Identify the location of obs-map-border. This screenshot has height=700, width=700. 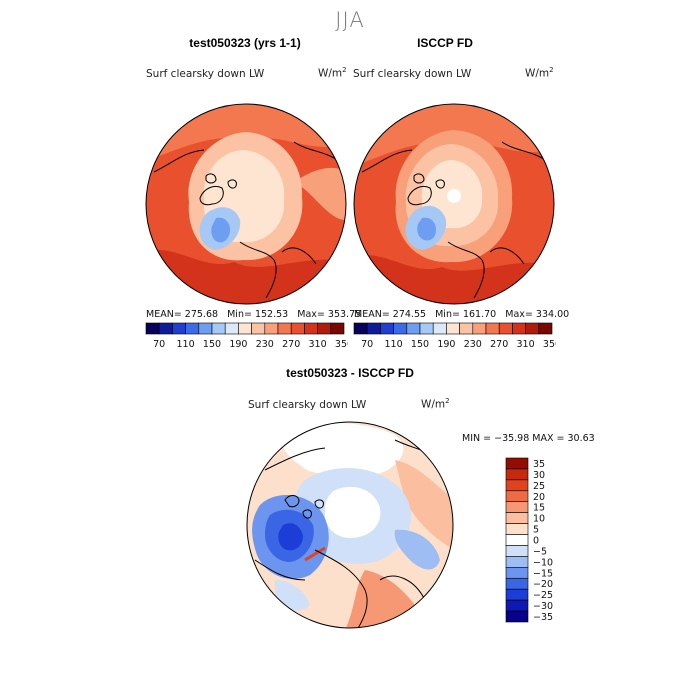
(454, 204).